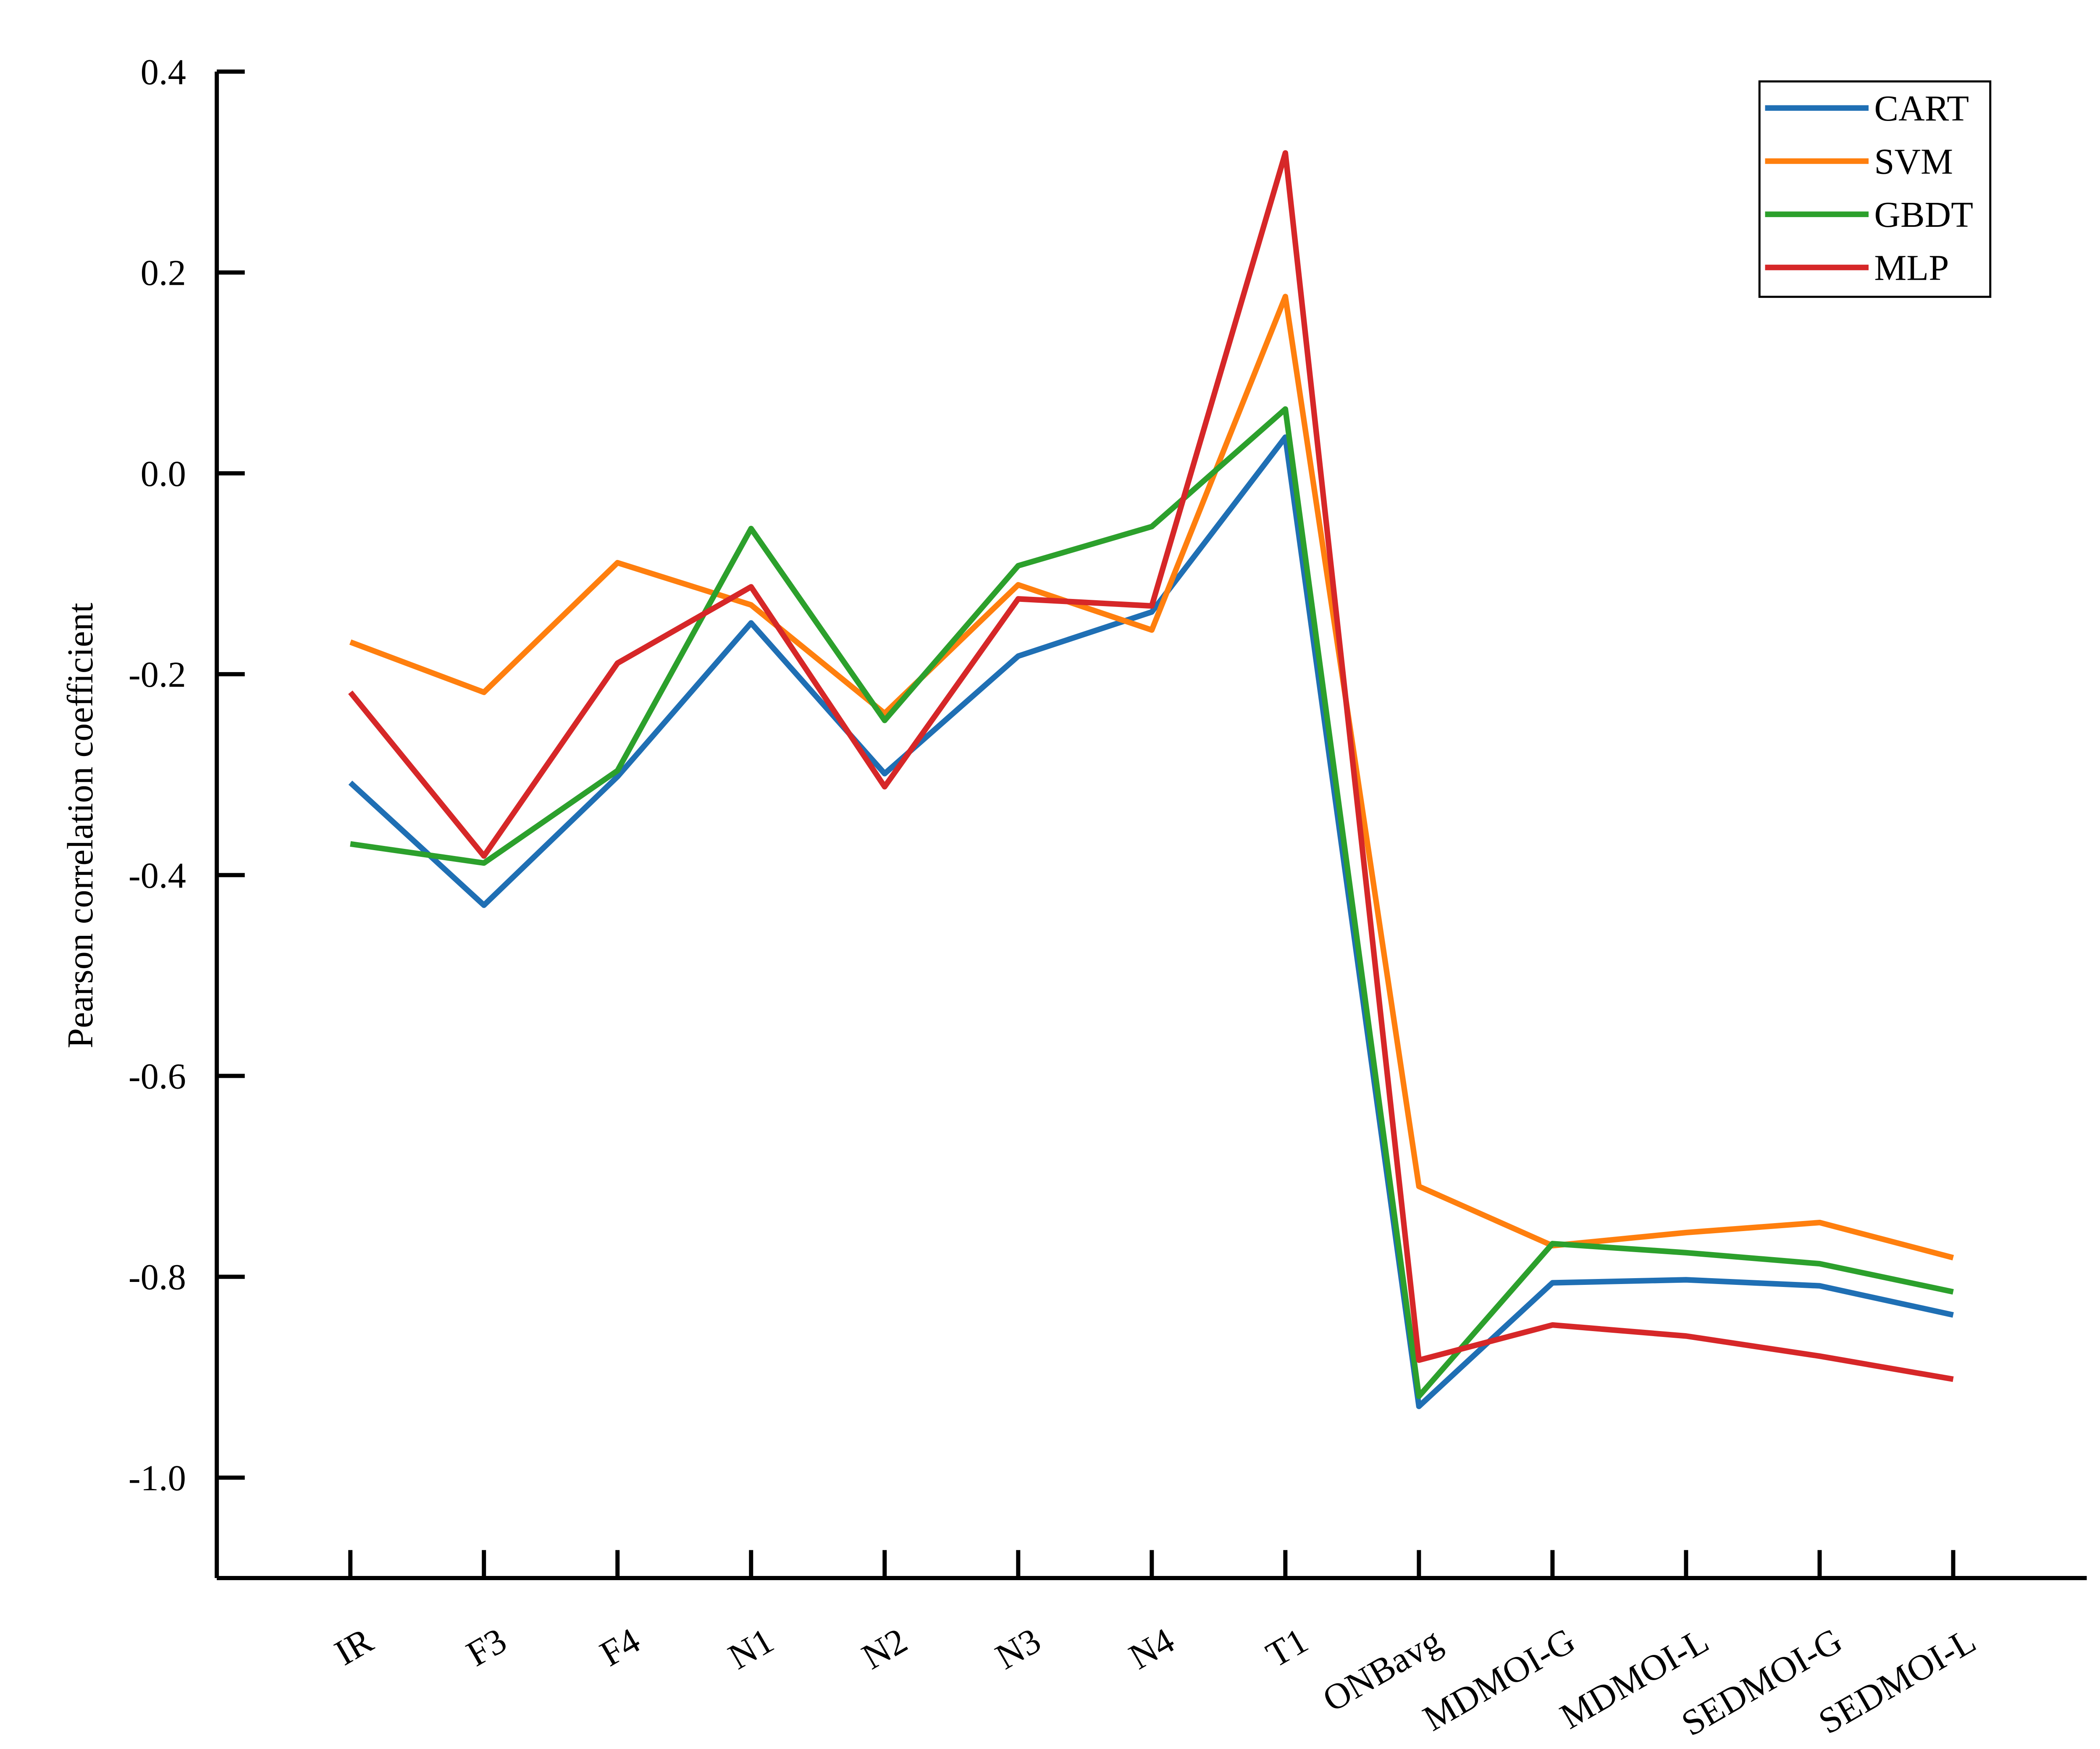 Image resolution: width=2100 pixels, height=1749 pixels. What do you see at coordinates (157, 1277) in the screenshot?
I see `y-tick-label: -0.8` at bounding box center [157, 1277].